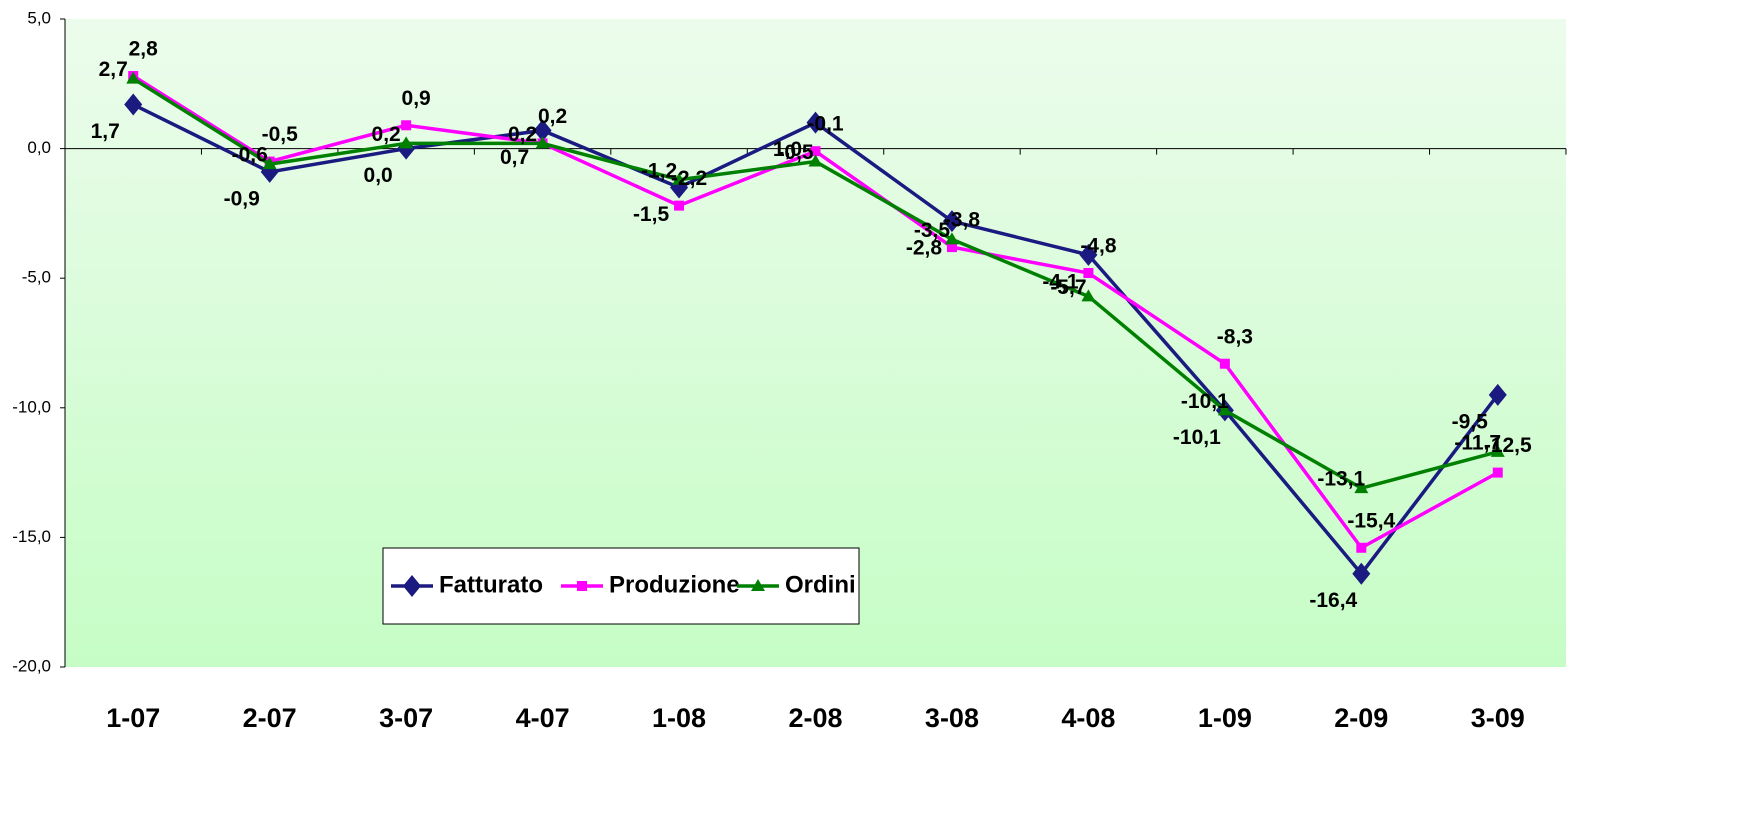  I want to click on y-tick-label: -5,0, so click(36, 277).